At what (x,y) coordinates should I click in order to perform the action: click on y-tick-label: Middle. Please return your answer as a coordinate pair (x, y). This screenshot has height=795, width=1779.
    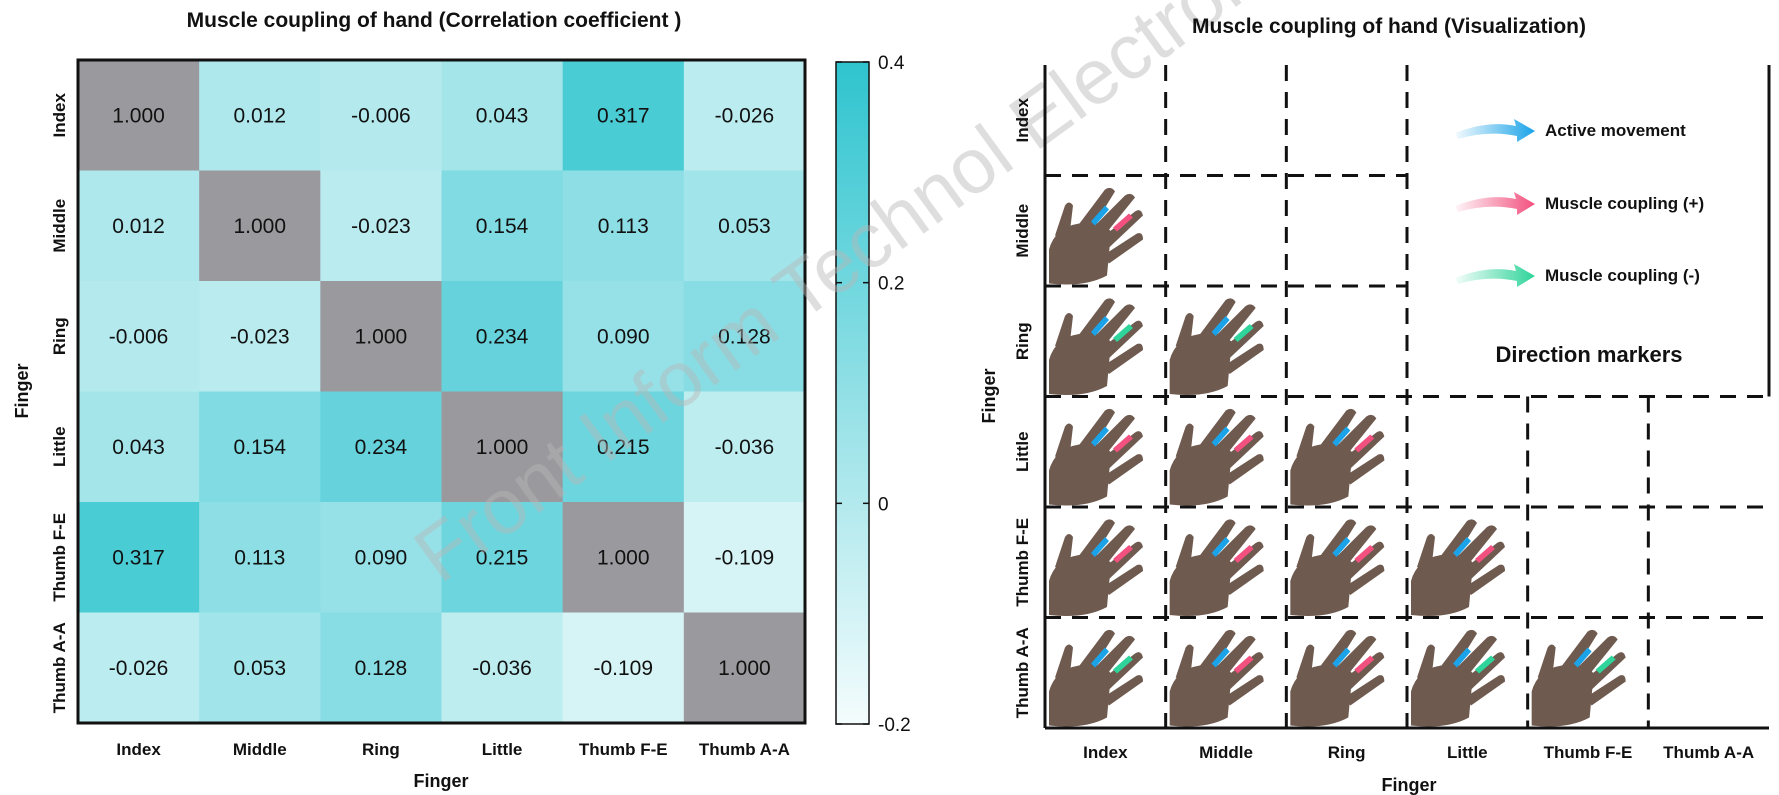
    Looking at the image, I should click on (1022, 231).